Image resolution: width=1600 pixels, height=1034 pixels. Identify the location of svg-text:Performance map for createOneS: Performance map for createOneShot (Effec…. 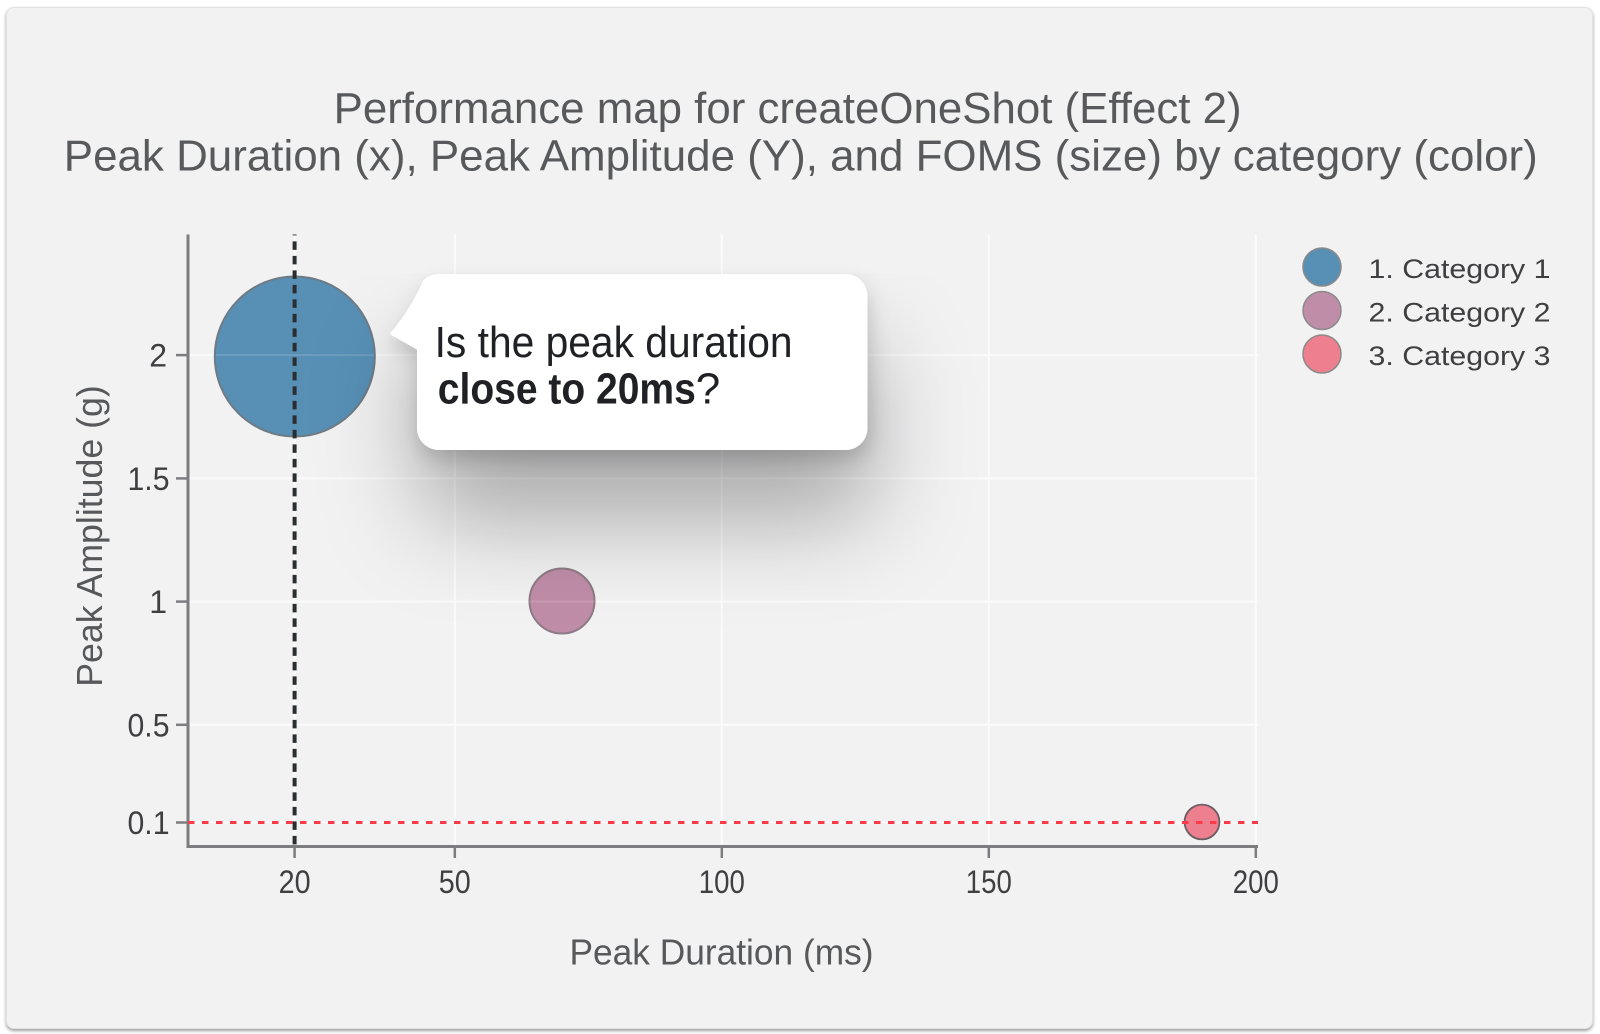
(788, 108).